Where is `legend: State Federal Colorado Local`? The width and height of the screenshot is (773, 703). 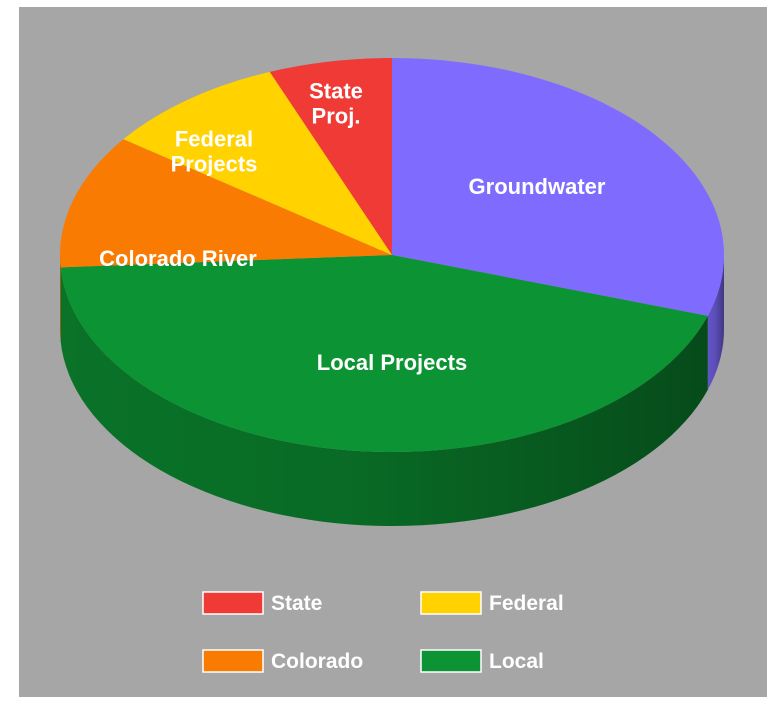 legend: State Federal Colorado Local is located at coordinates (383, 632).